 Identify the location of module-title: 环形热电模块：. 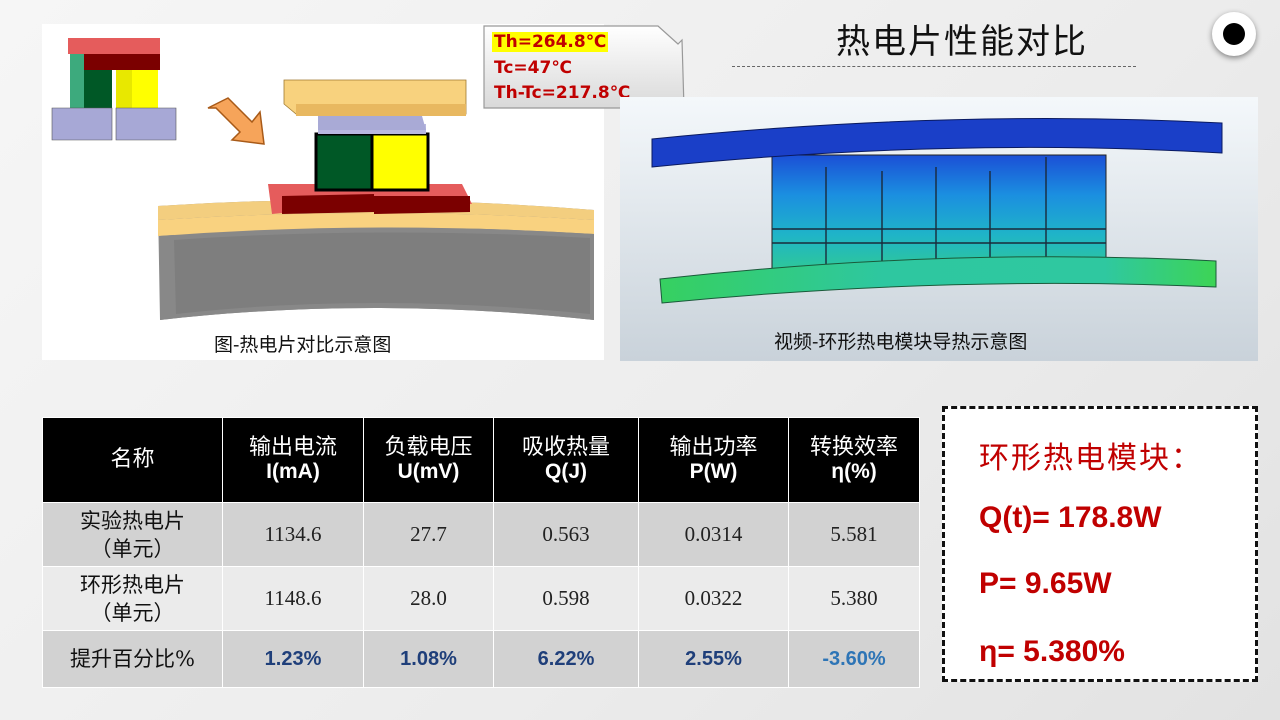
(1091, 455).